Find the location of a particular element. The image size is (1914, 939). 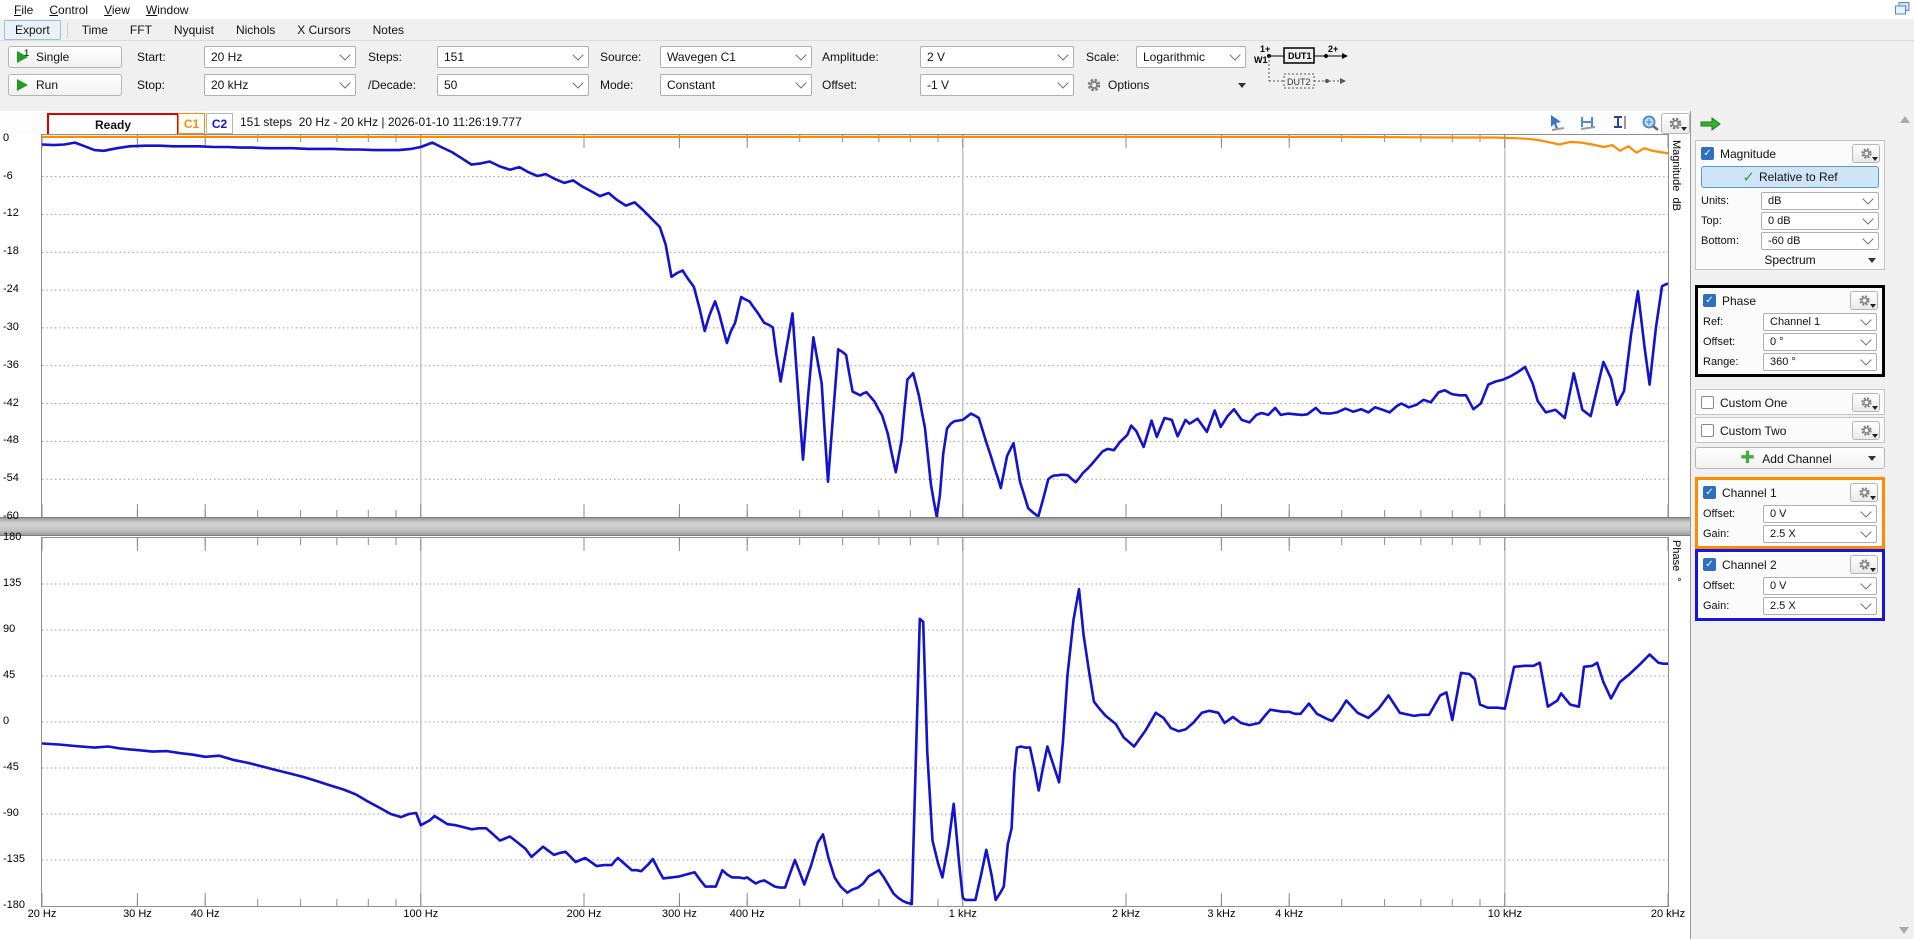

run-button: Run is located at coordinates (65, 85).